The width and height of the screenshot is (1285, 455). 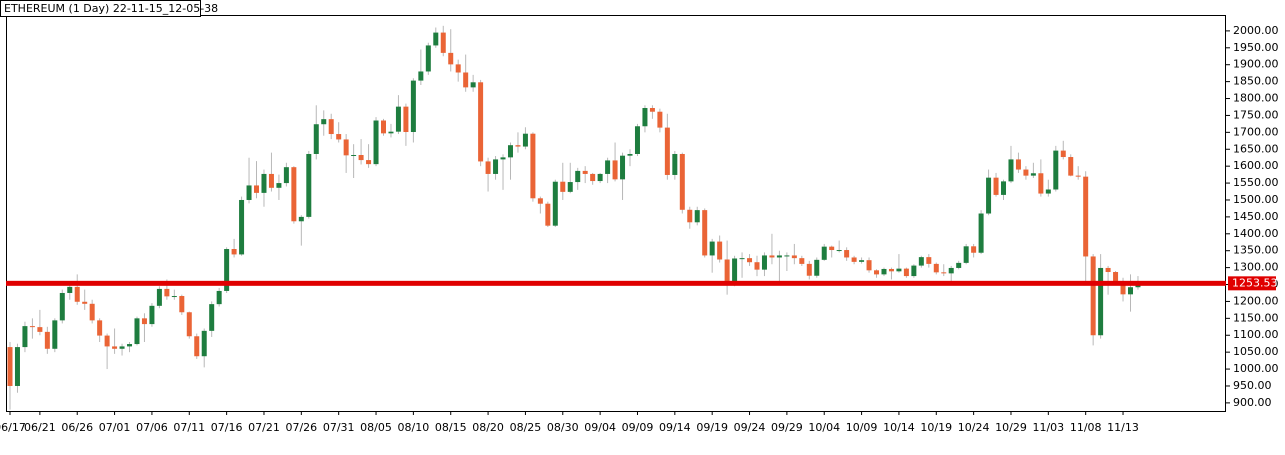 What do you see at coordinates (77, 427) in the screenshot?
I see `x-tick-label: 06/26` at bounding box center [77, 427].